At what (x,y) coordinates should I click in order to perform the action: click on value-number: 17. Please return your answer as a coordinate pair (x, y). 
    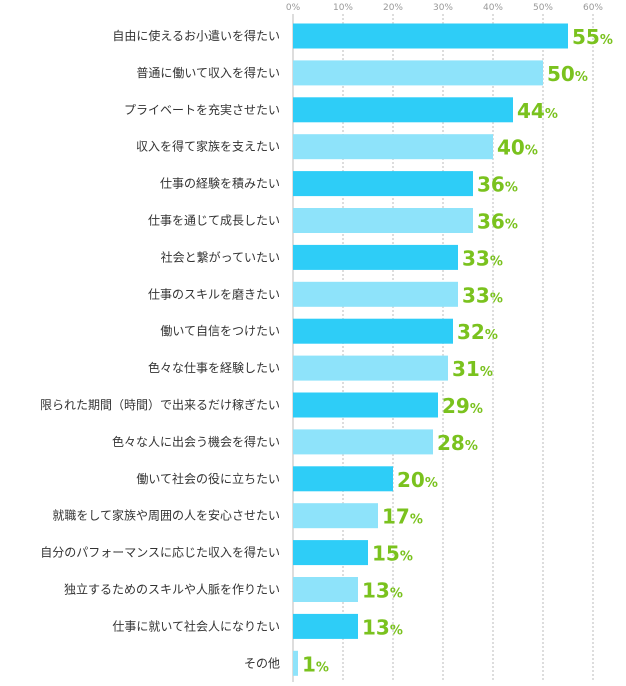
    Looking at the image, I should click on (396, 517).